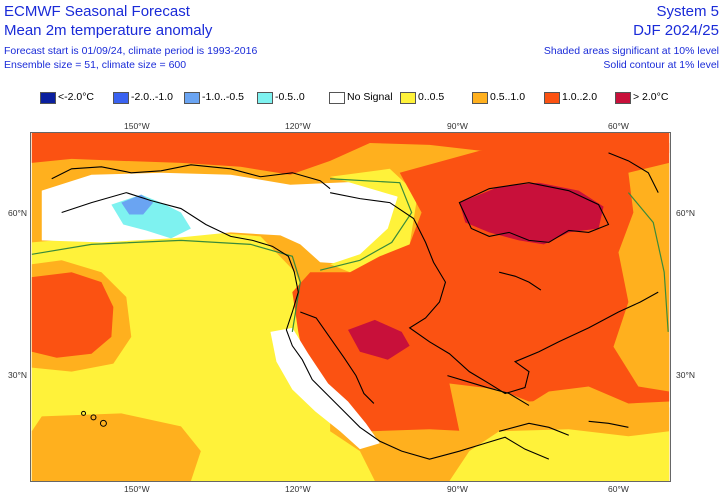  I want to click on coastline-greenland, so click(633, 172).